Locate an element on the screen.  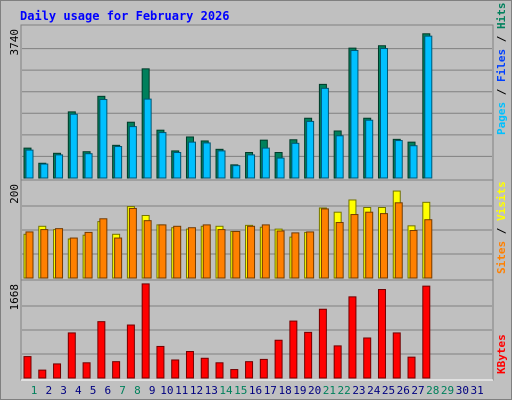
ymax-label-visits-sites: 200 is located at coordinates (14, 194).